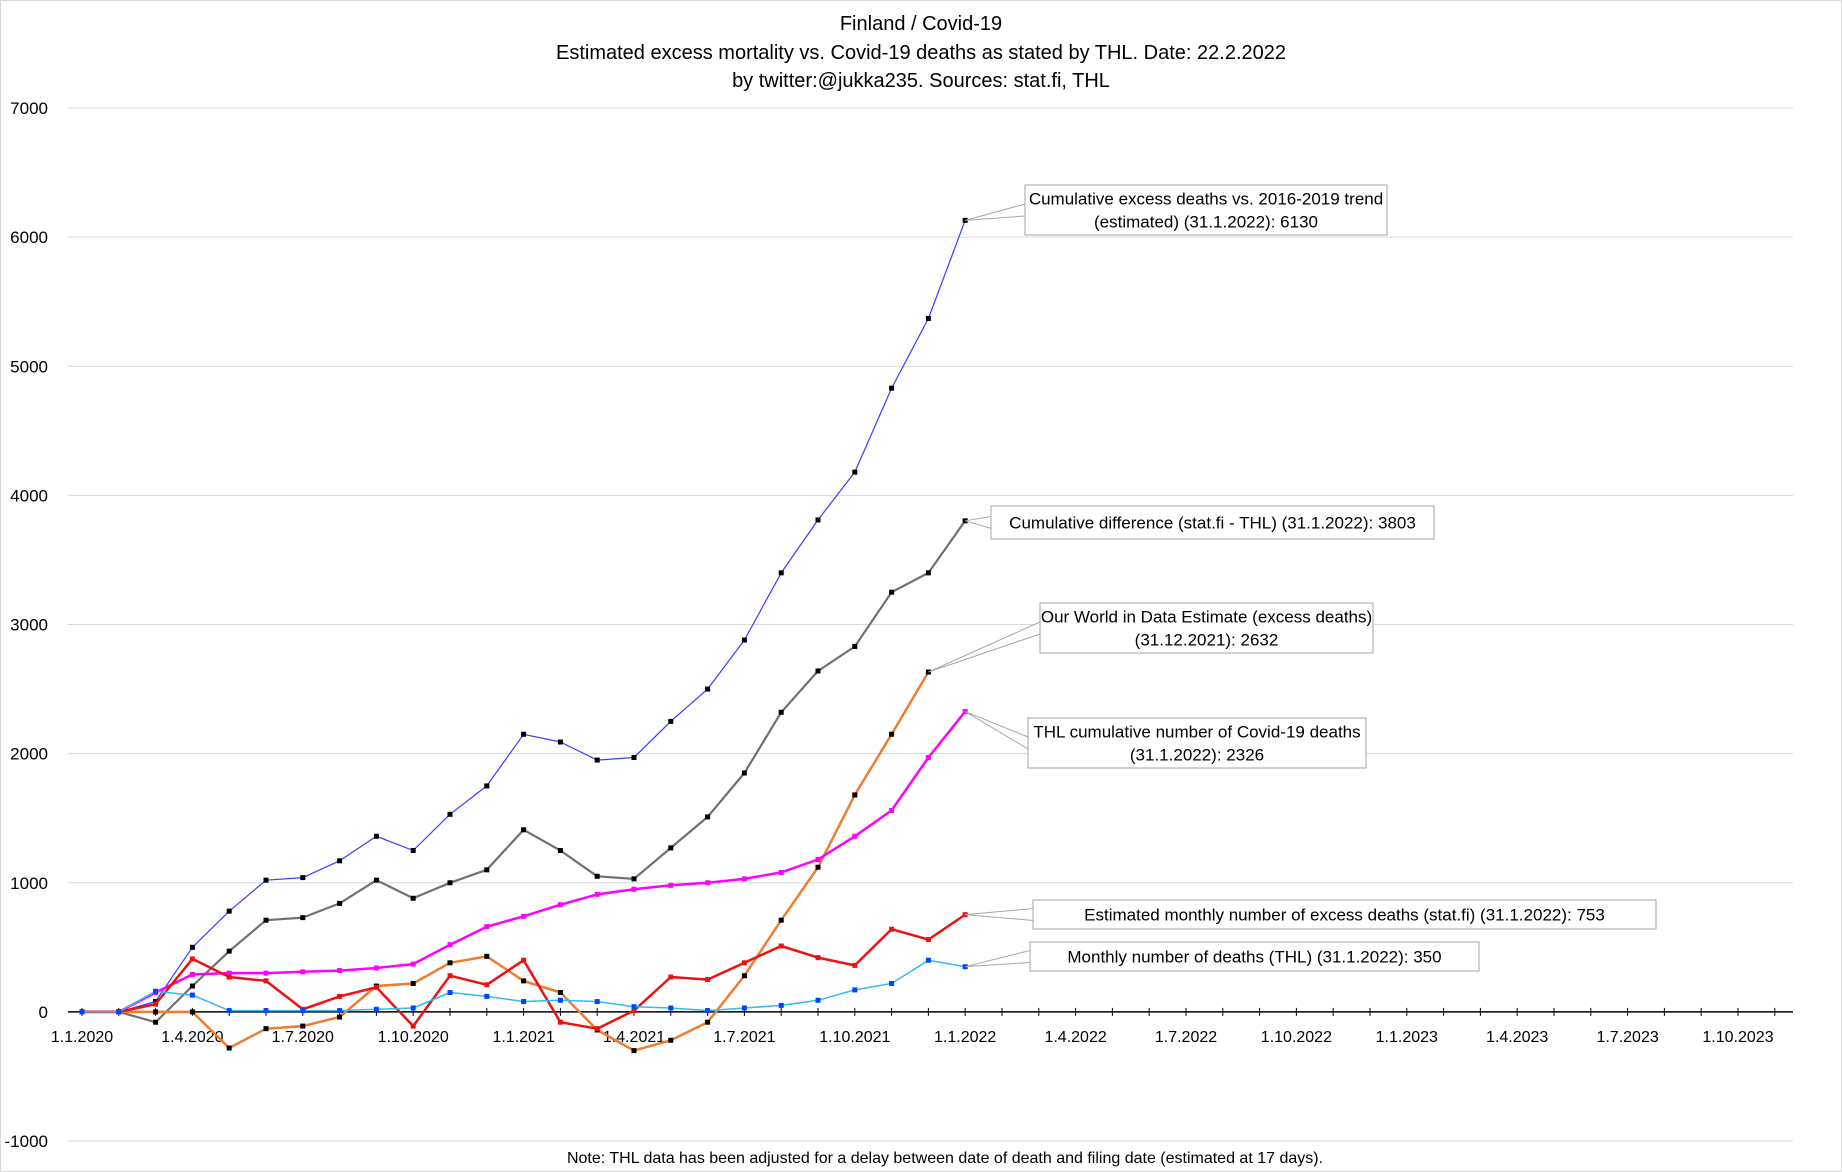  What do you see at coordinates (29, 625) in the screenshot?
I see `y-tick-label: 3000` at bounding box center [29, 625].